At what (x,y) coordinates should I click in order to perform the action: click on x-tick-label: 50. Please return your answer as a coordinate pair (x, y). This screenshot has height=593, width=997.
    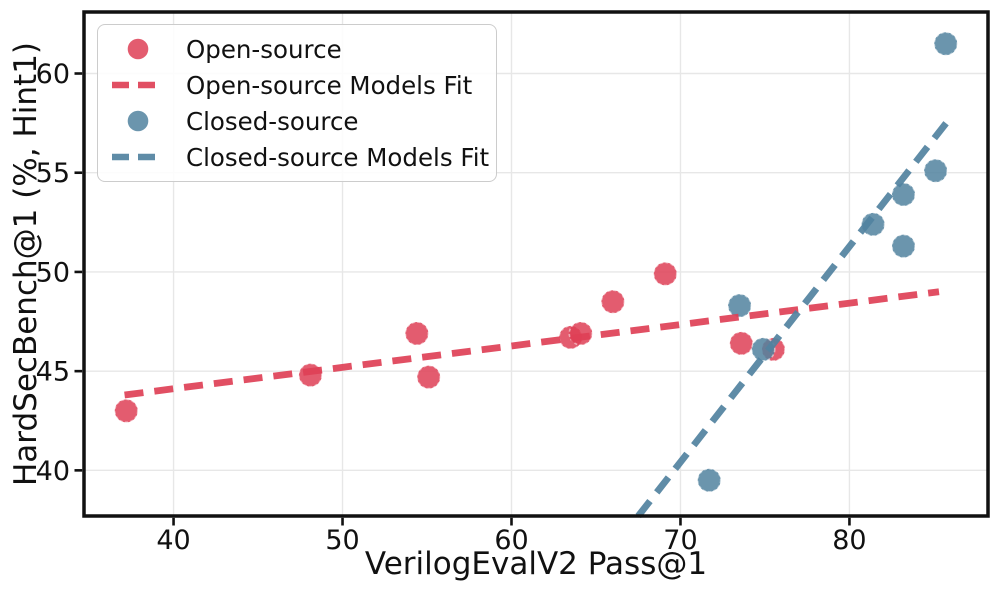
    Looking at the image, I should click on (342, 540).